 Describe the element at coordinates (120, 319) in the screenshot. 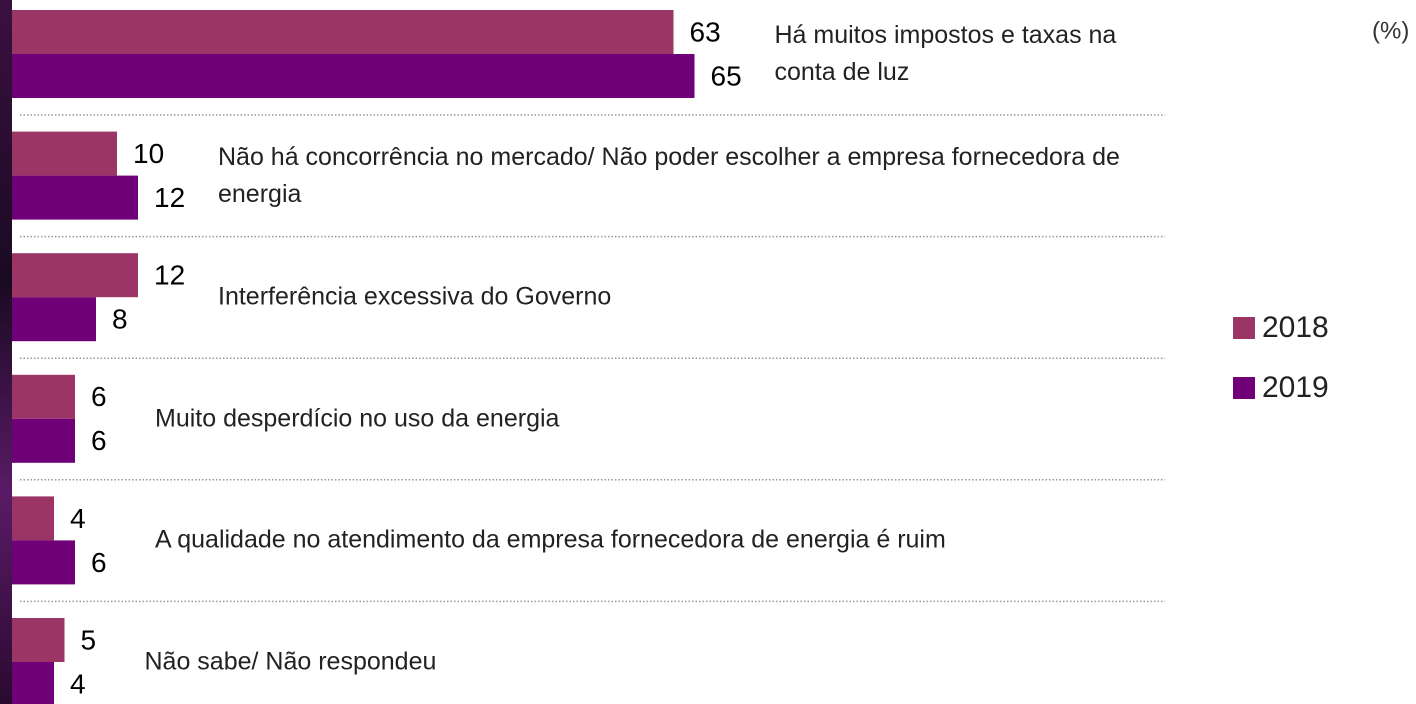

I see `value-label: 8` at that location.